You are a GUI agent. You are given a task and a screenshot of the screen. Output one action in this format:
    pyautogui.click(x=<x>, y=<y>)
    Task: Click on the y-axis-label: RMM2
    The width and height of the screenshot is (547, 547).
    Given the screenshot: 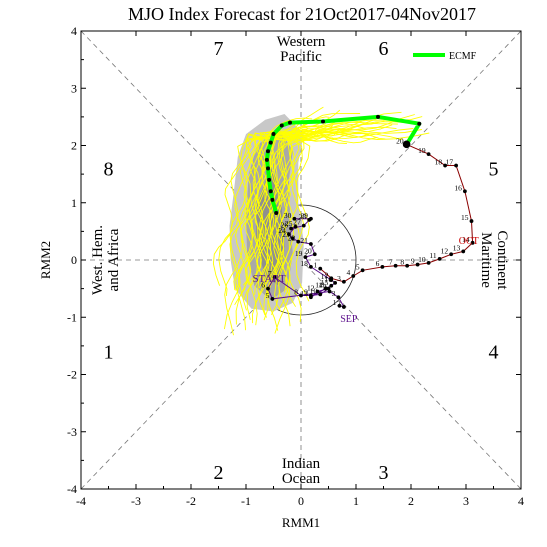 What is the action you would take?
    pyautogui.click(x=45, y=260)
    